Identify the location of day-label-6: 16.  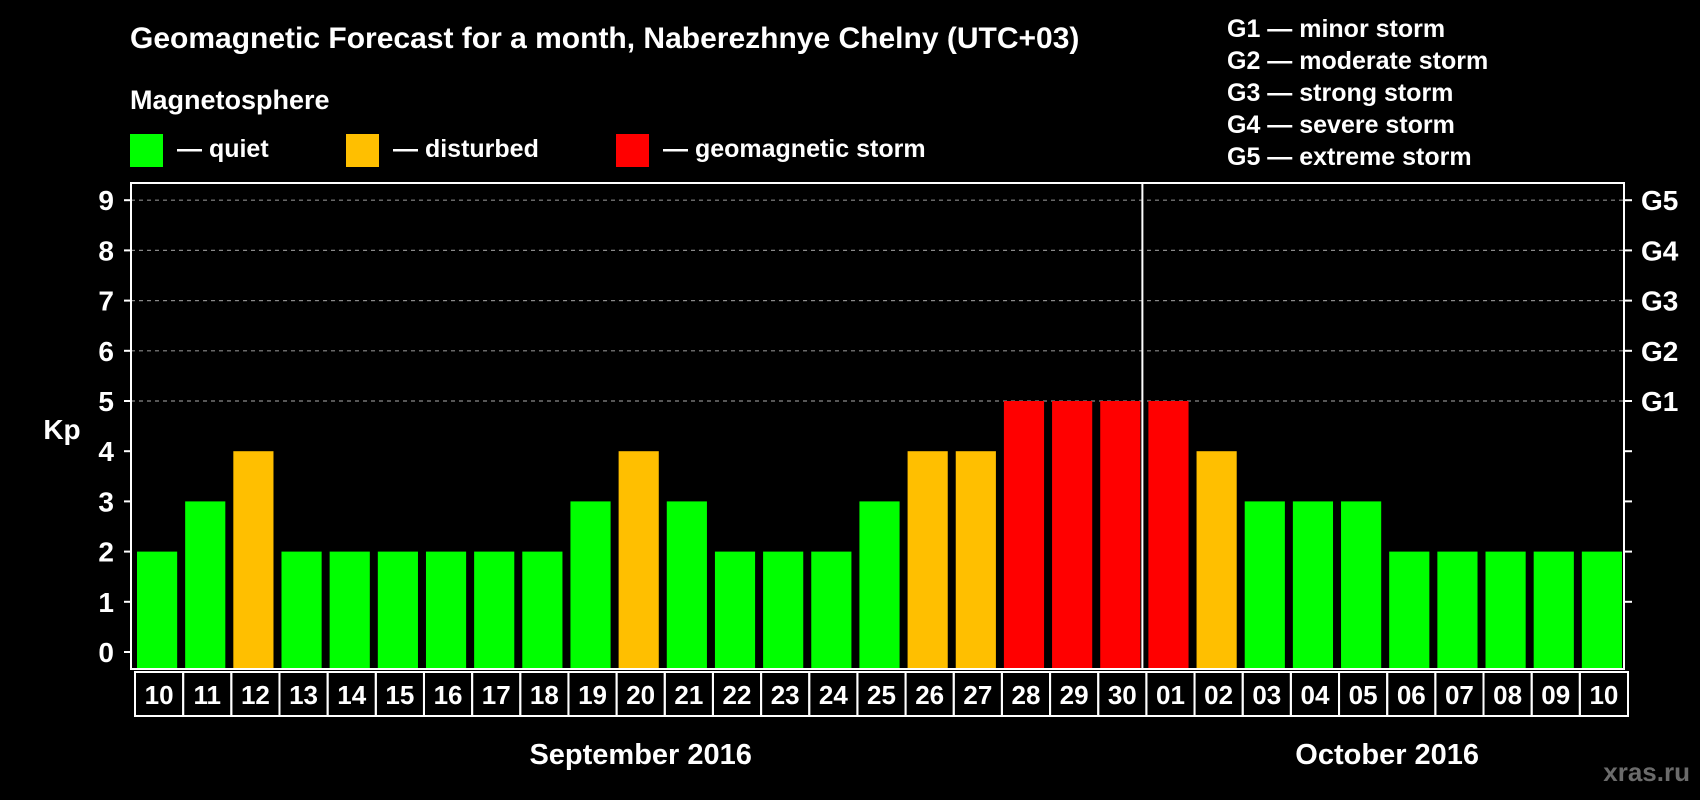
(448, 695).